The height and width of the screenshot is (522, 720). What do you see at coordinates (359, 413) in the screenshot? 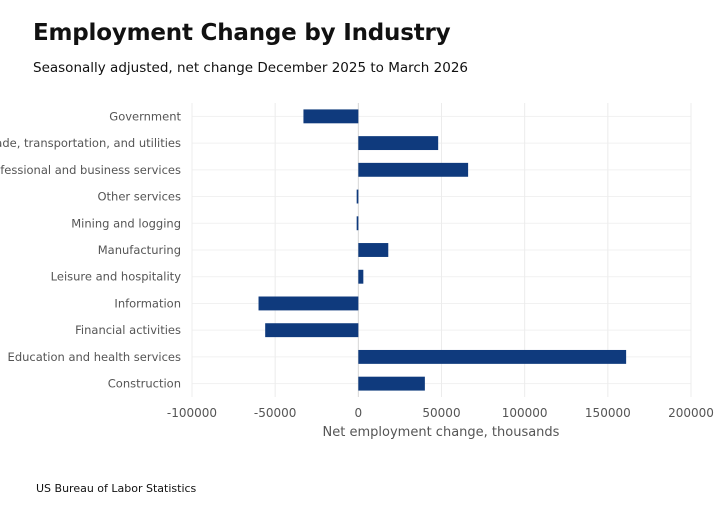
I see `x-tick-label: 0` at bounding box center [359, 413].